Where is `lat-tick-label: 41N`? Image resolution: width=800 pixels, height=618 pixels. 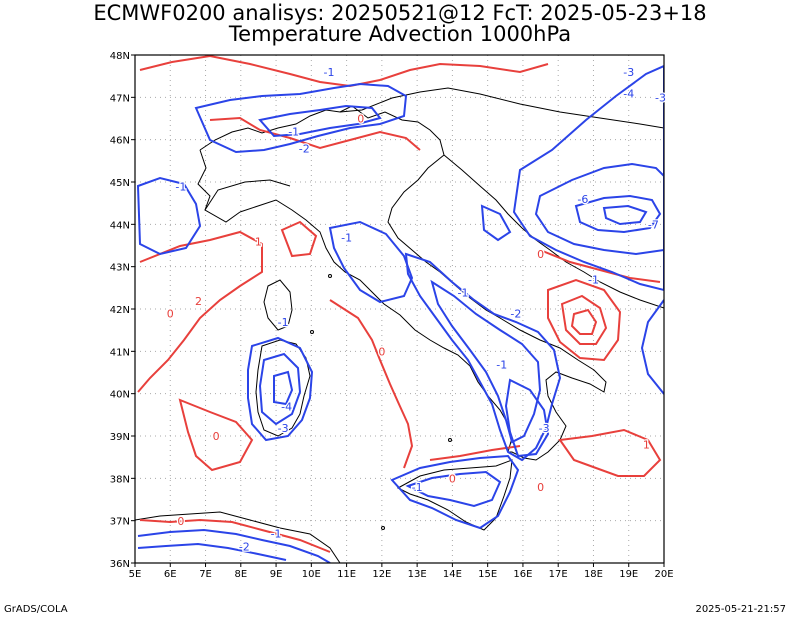 lat-tick-label: 41N is located at coordinates (120, 352).